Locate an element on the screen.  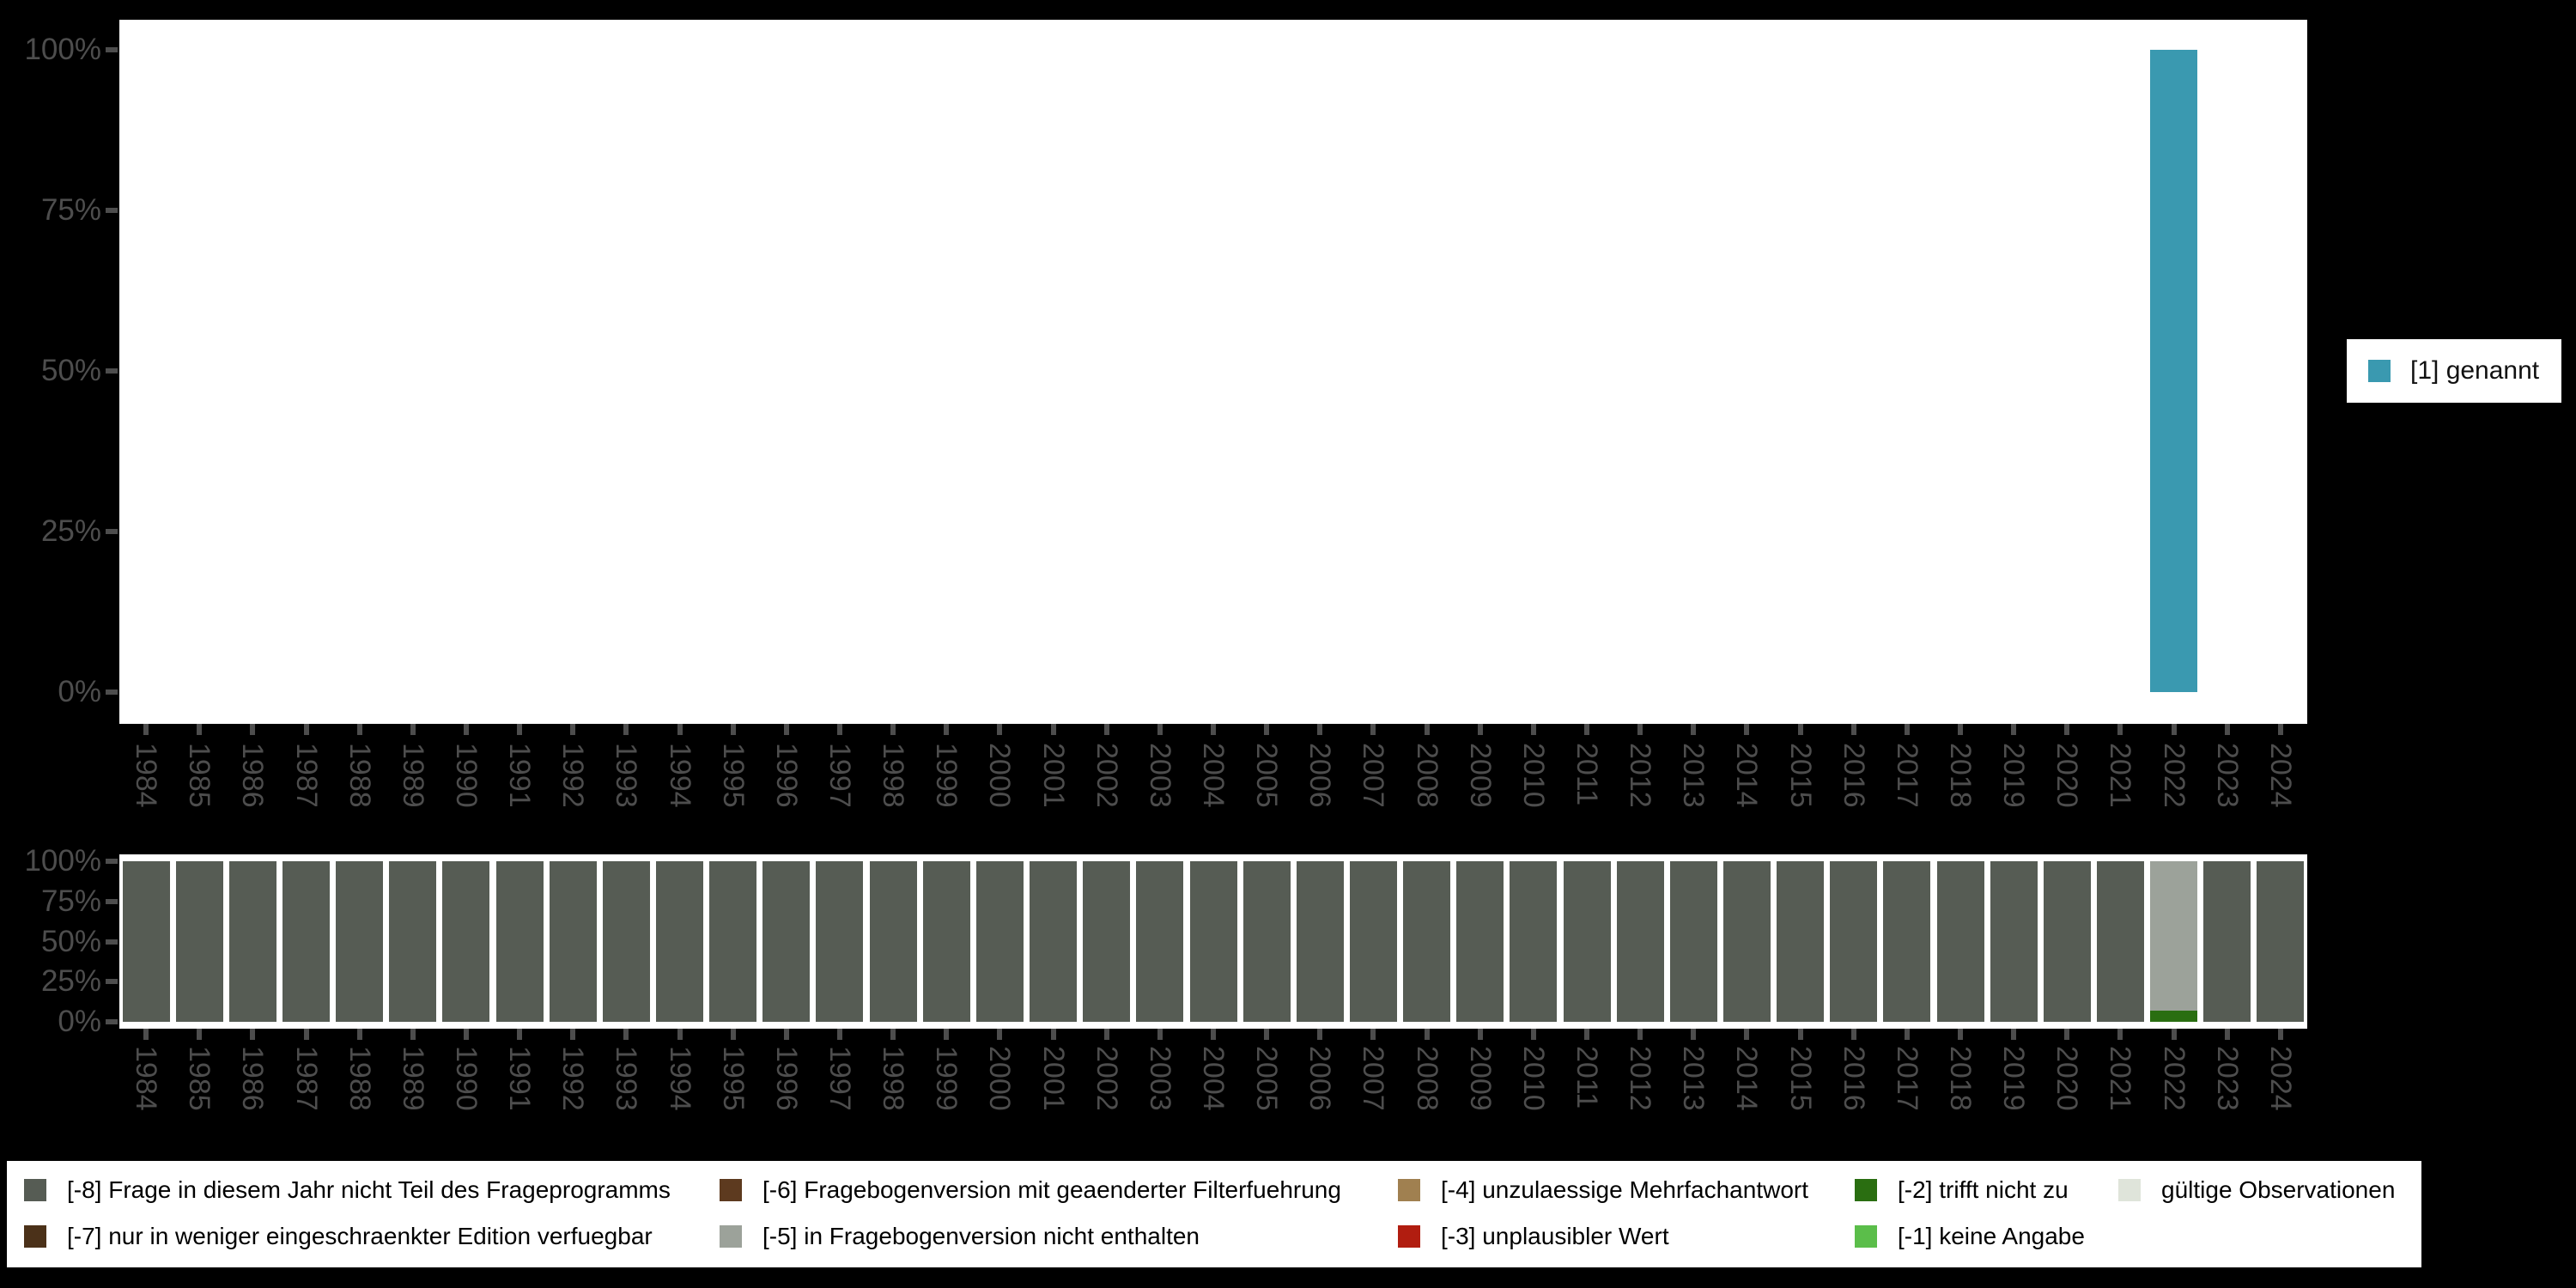
x-axis-label: 2022 is located at coordinates (2173, 1078).